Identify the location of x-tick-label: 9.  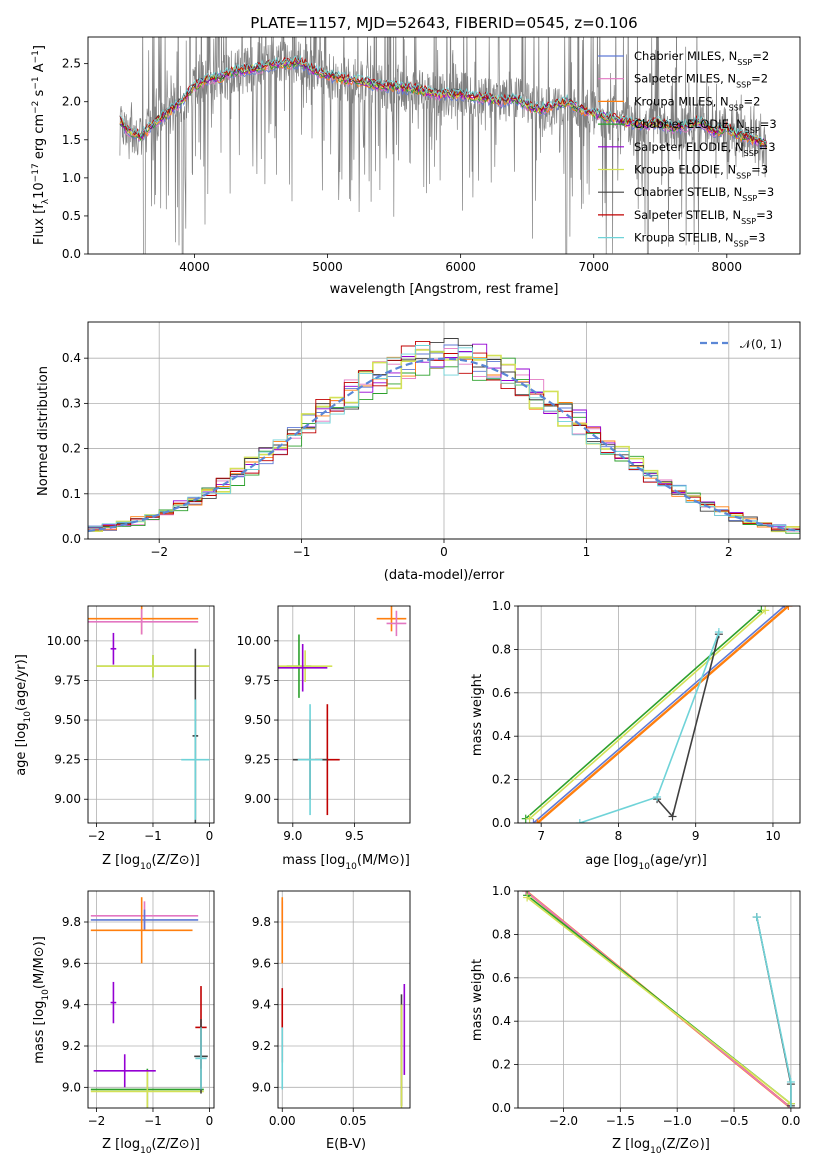
(696, 836).